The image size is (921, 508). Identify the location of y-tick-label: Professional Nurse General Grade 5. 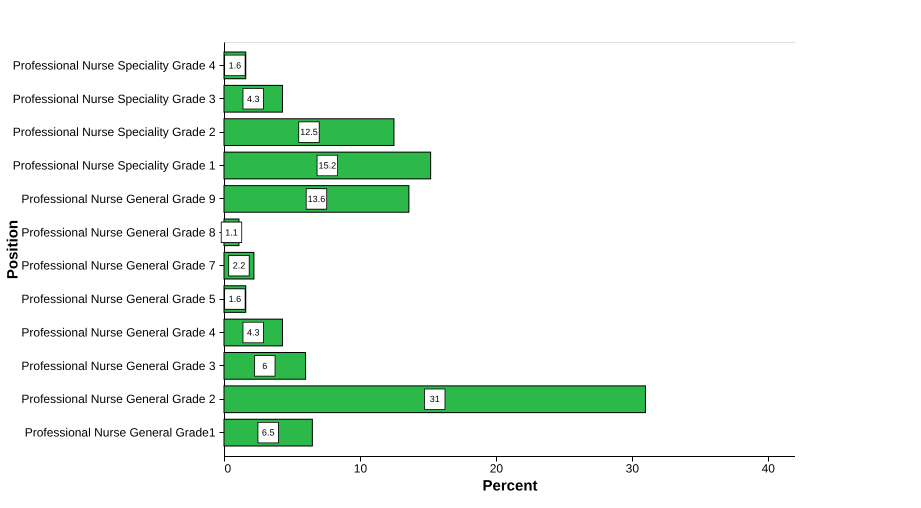
(118, 299).